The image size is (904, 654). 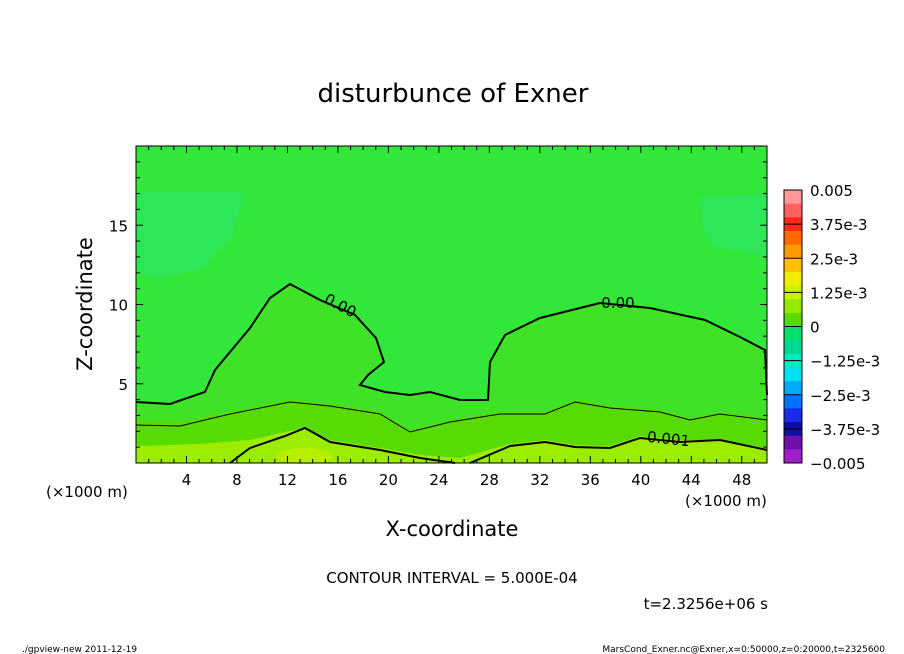 What do you see at coordinates (85, 304) in the screenshot?
I see `y-axis-title: Z-coordinate` at bounding box center [85, 304].